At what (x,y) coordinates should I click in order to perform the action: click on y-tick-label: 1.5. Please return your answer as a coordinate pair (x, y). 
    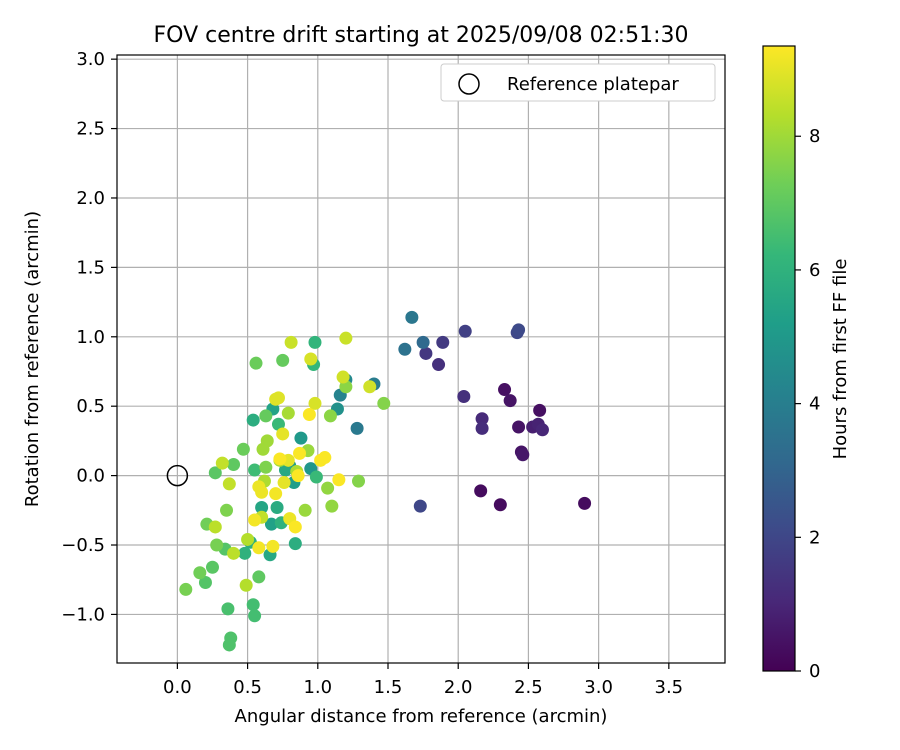
    Looking at the image, I should click on (90, 267).